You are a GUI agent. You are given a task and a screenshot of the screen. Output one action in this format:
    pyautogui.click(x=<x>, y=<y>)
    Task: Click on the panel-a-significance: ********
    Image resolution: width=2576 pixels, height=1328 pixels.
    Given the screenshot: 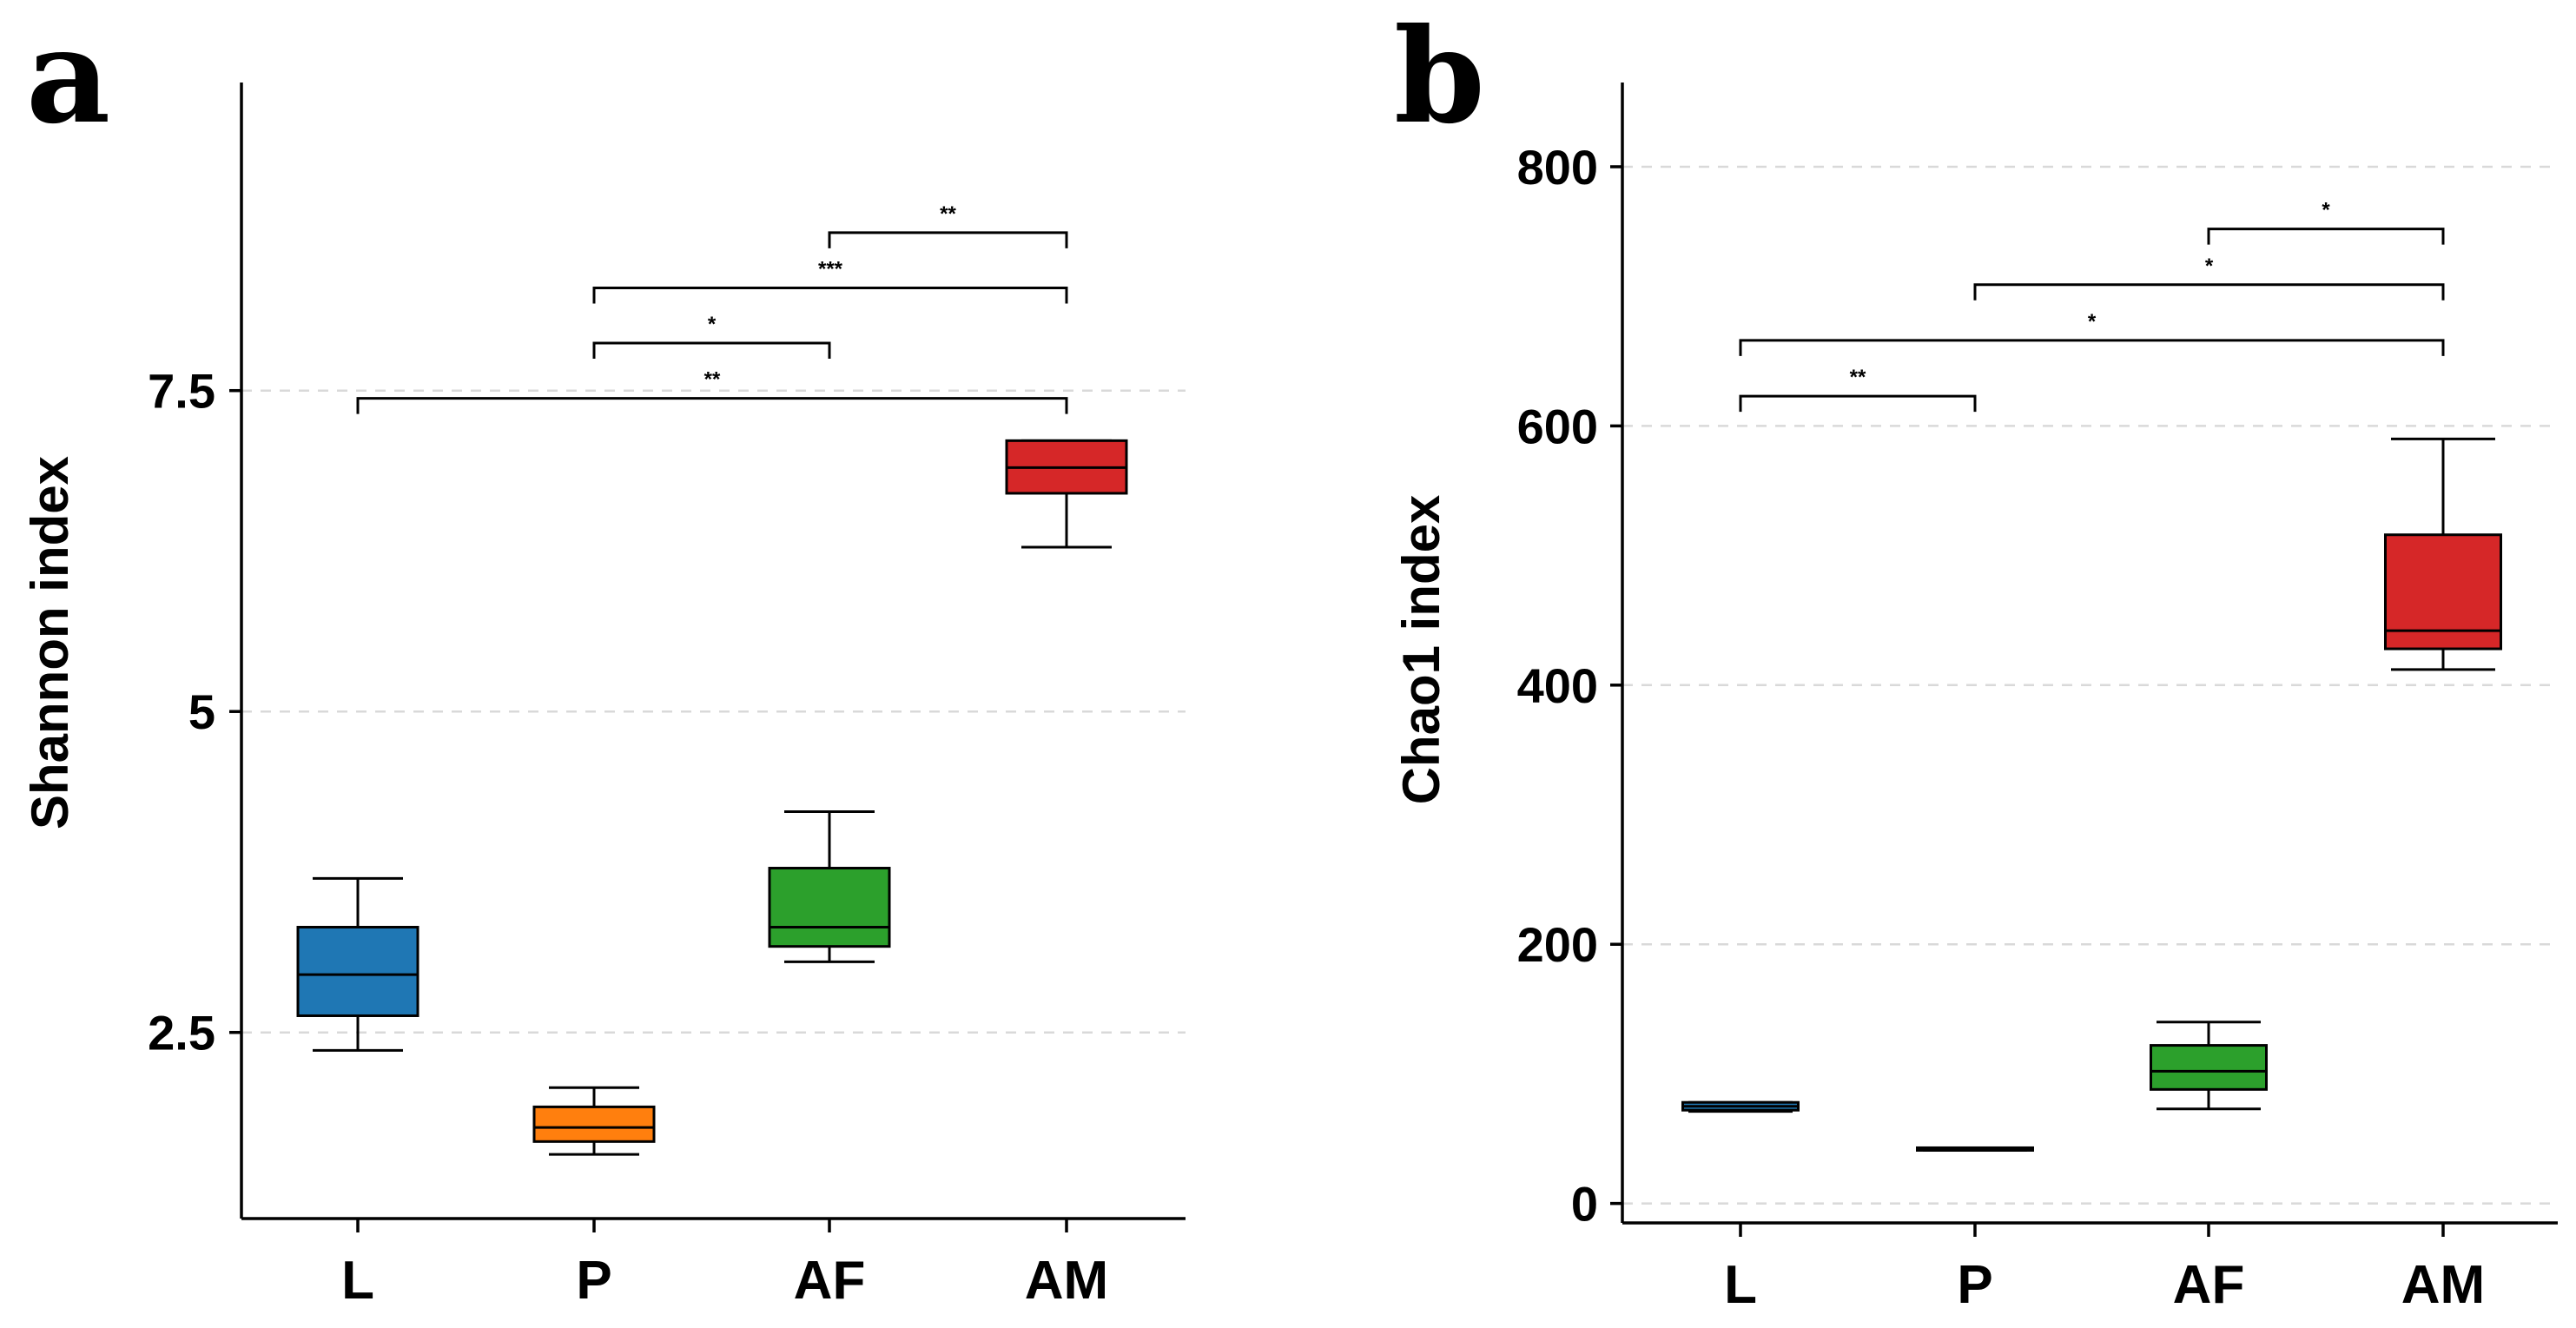 What is the action you would take?
    pyautogui.click(x=712, y=308)
    